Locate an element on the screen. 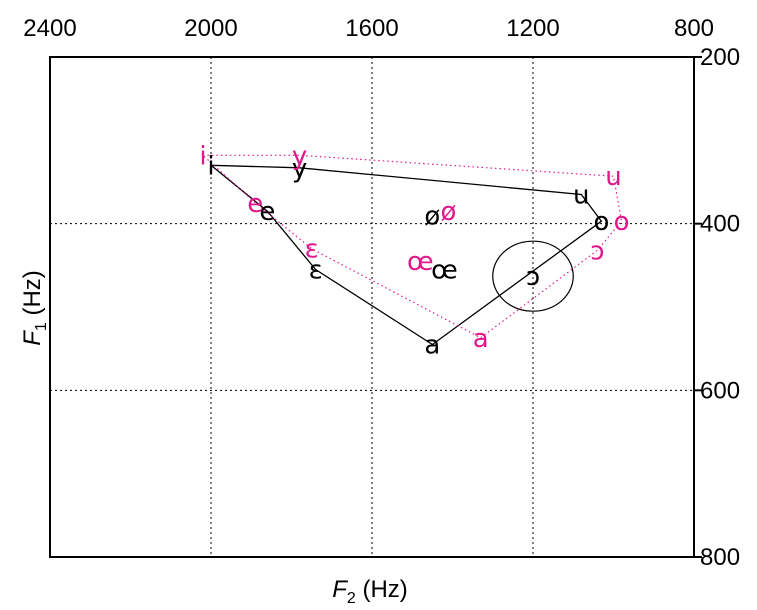 This screenshot has height=610, width=757. dispersion-ellipse is located at coordinates (533, 276).